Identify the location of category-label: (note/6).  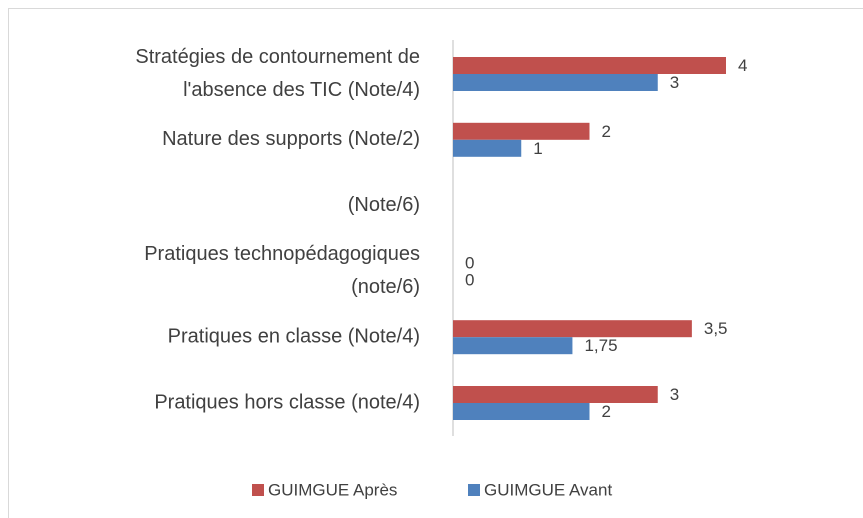
(385, 287).